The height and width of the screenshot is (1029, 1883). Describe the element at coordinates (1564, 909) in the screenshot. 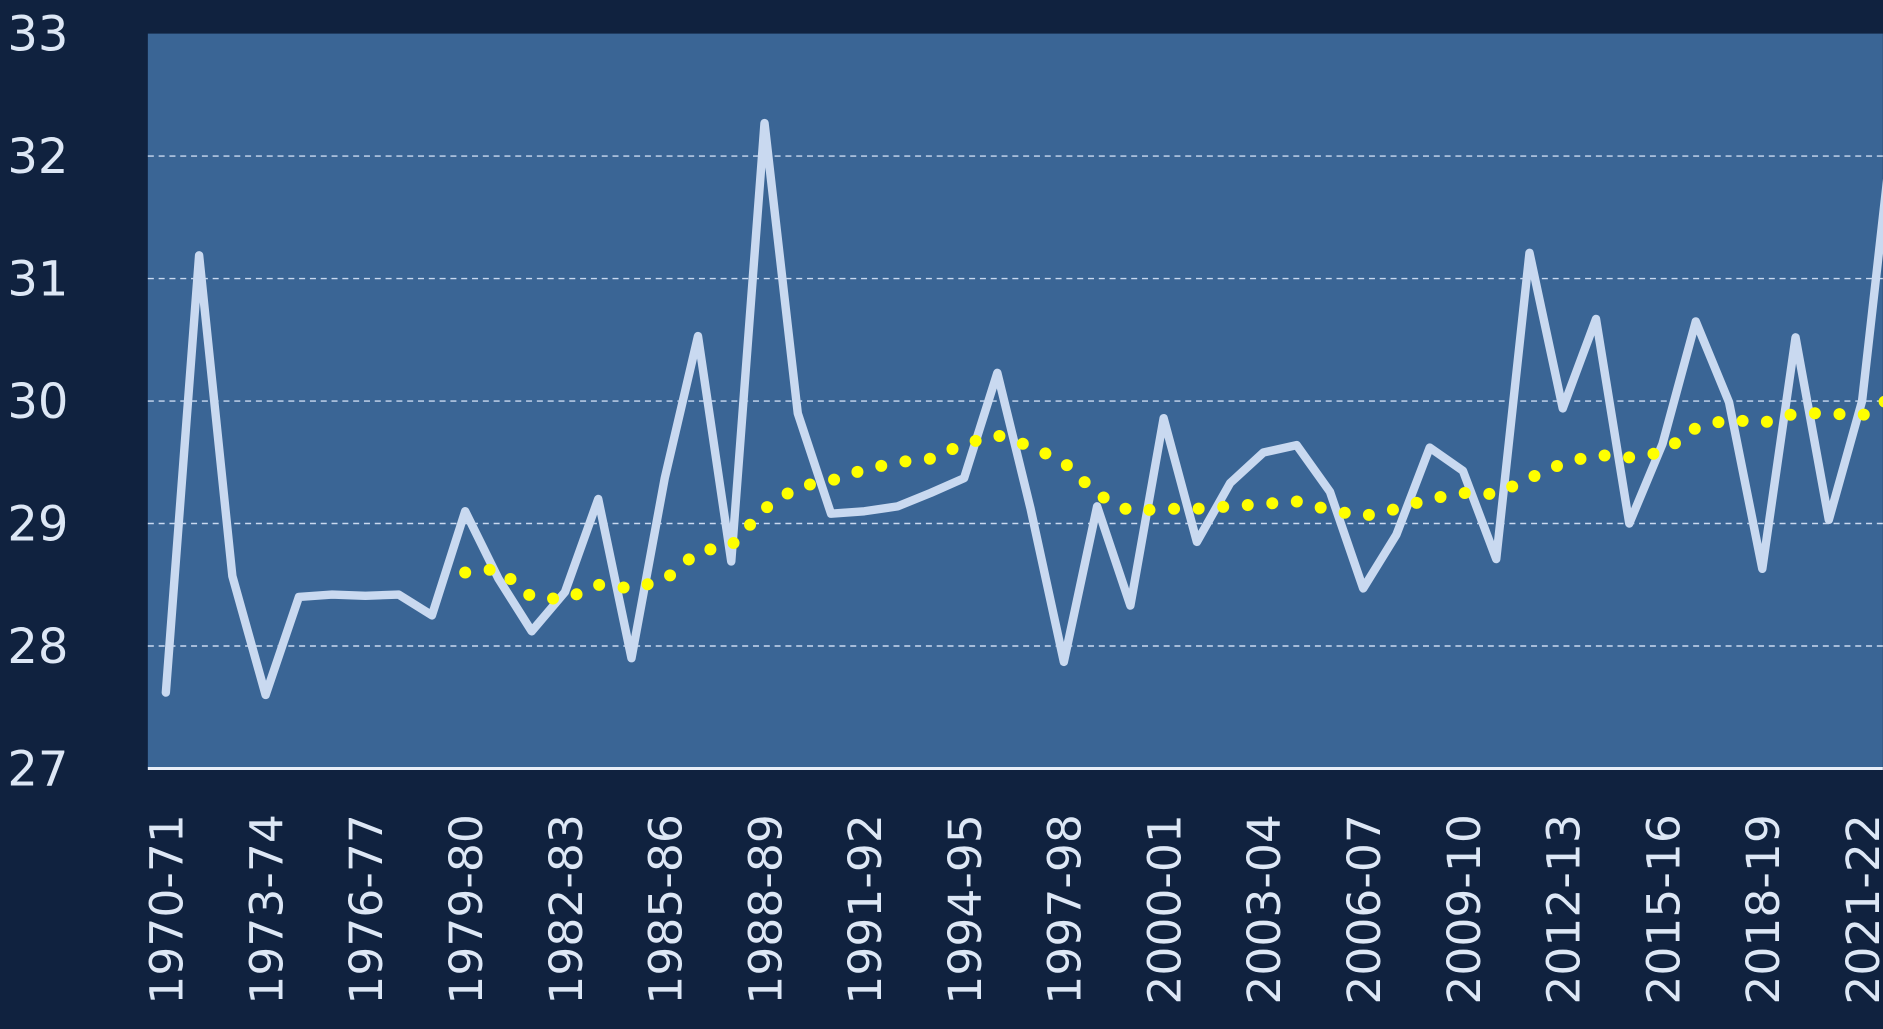

I see `x-tick-label: 2012-13` at that location.